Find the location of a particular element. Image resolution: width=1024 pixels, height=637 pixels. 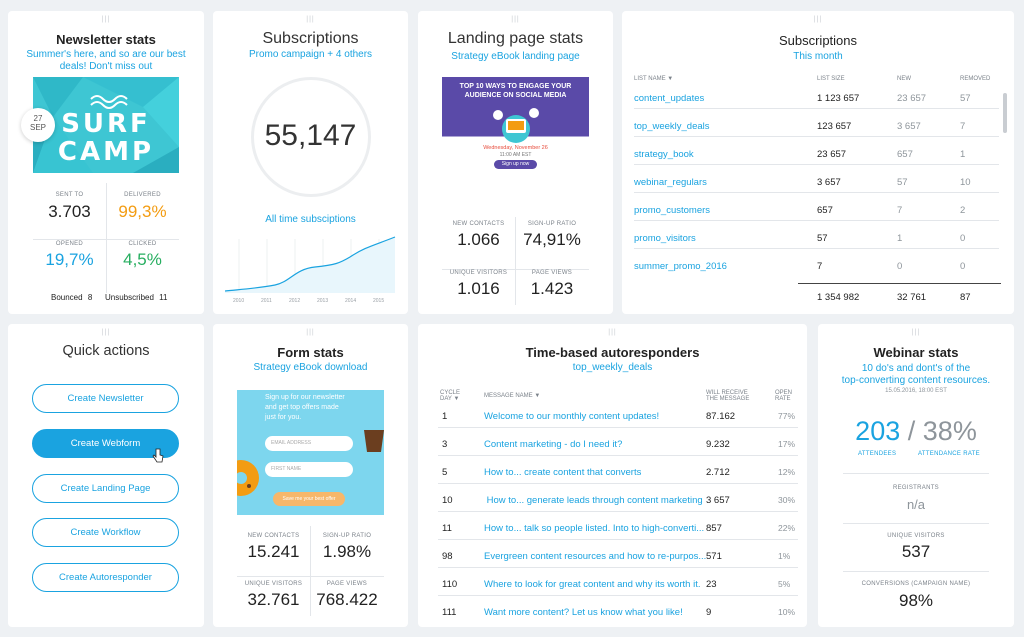

list-name-link: top_weekly_deals is located at coordinates (672, 126).